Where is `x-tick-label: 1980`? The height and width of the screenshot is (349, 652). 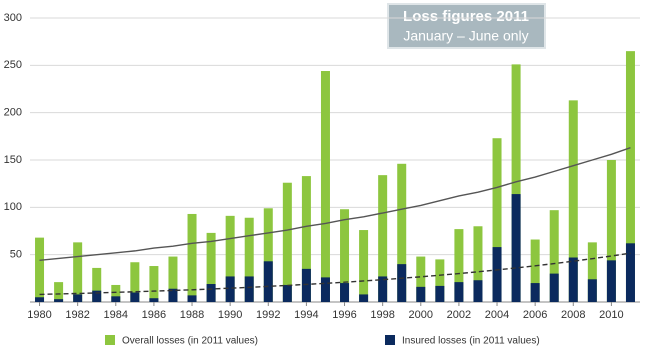
x-tick-label: 1980 is located at coordinates (39, 315).